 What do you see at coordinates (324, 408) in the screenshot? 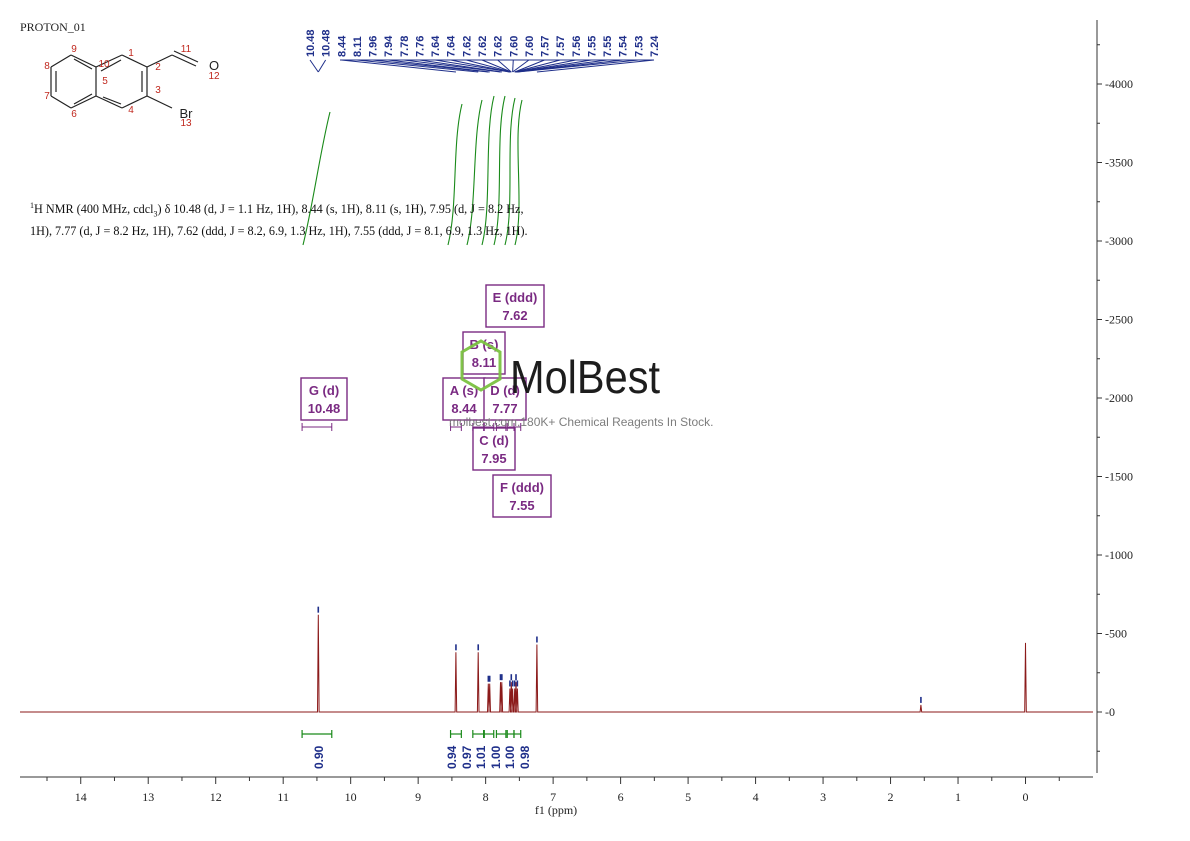
I see `multiplet-shift: 10.48` at bounding box center [324, 408].